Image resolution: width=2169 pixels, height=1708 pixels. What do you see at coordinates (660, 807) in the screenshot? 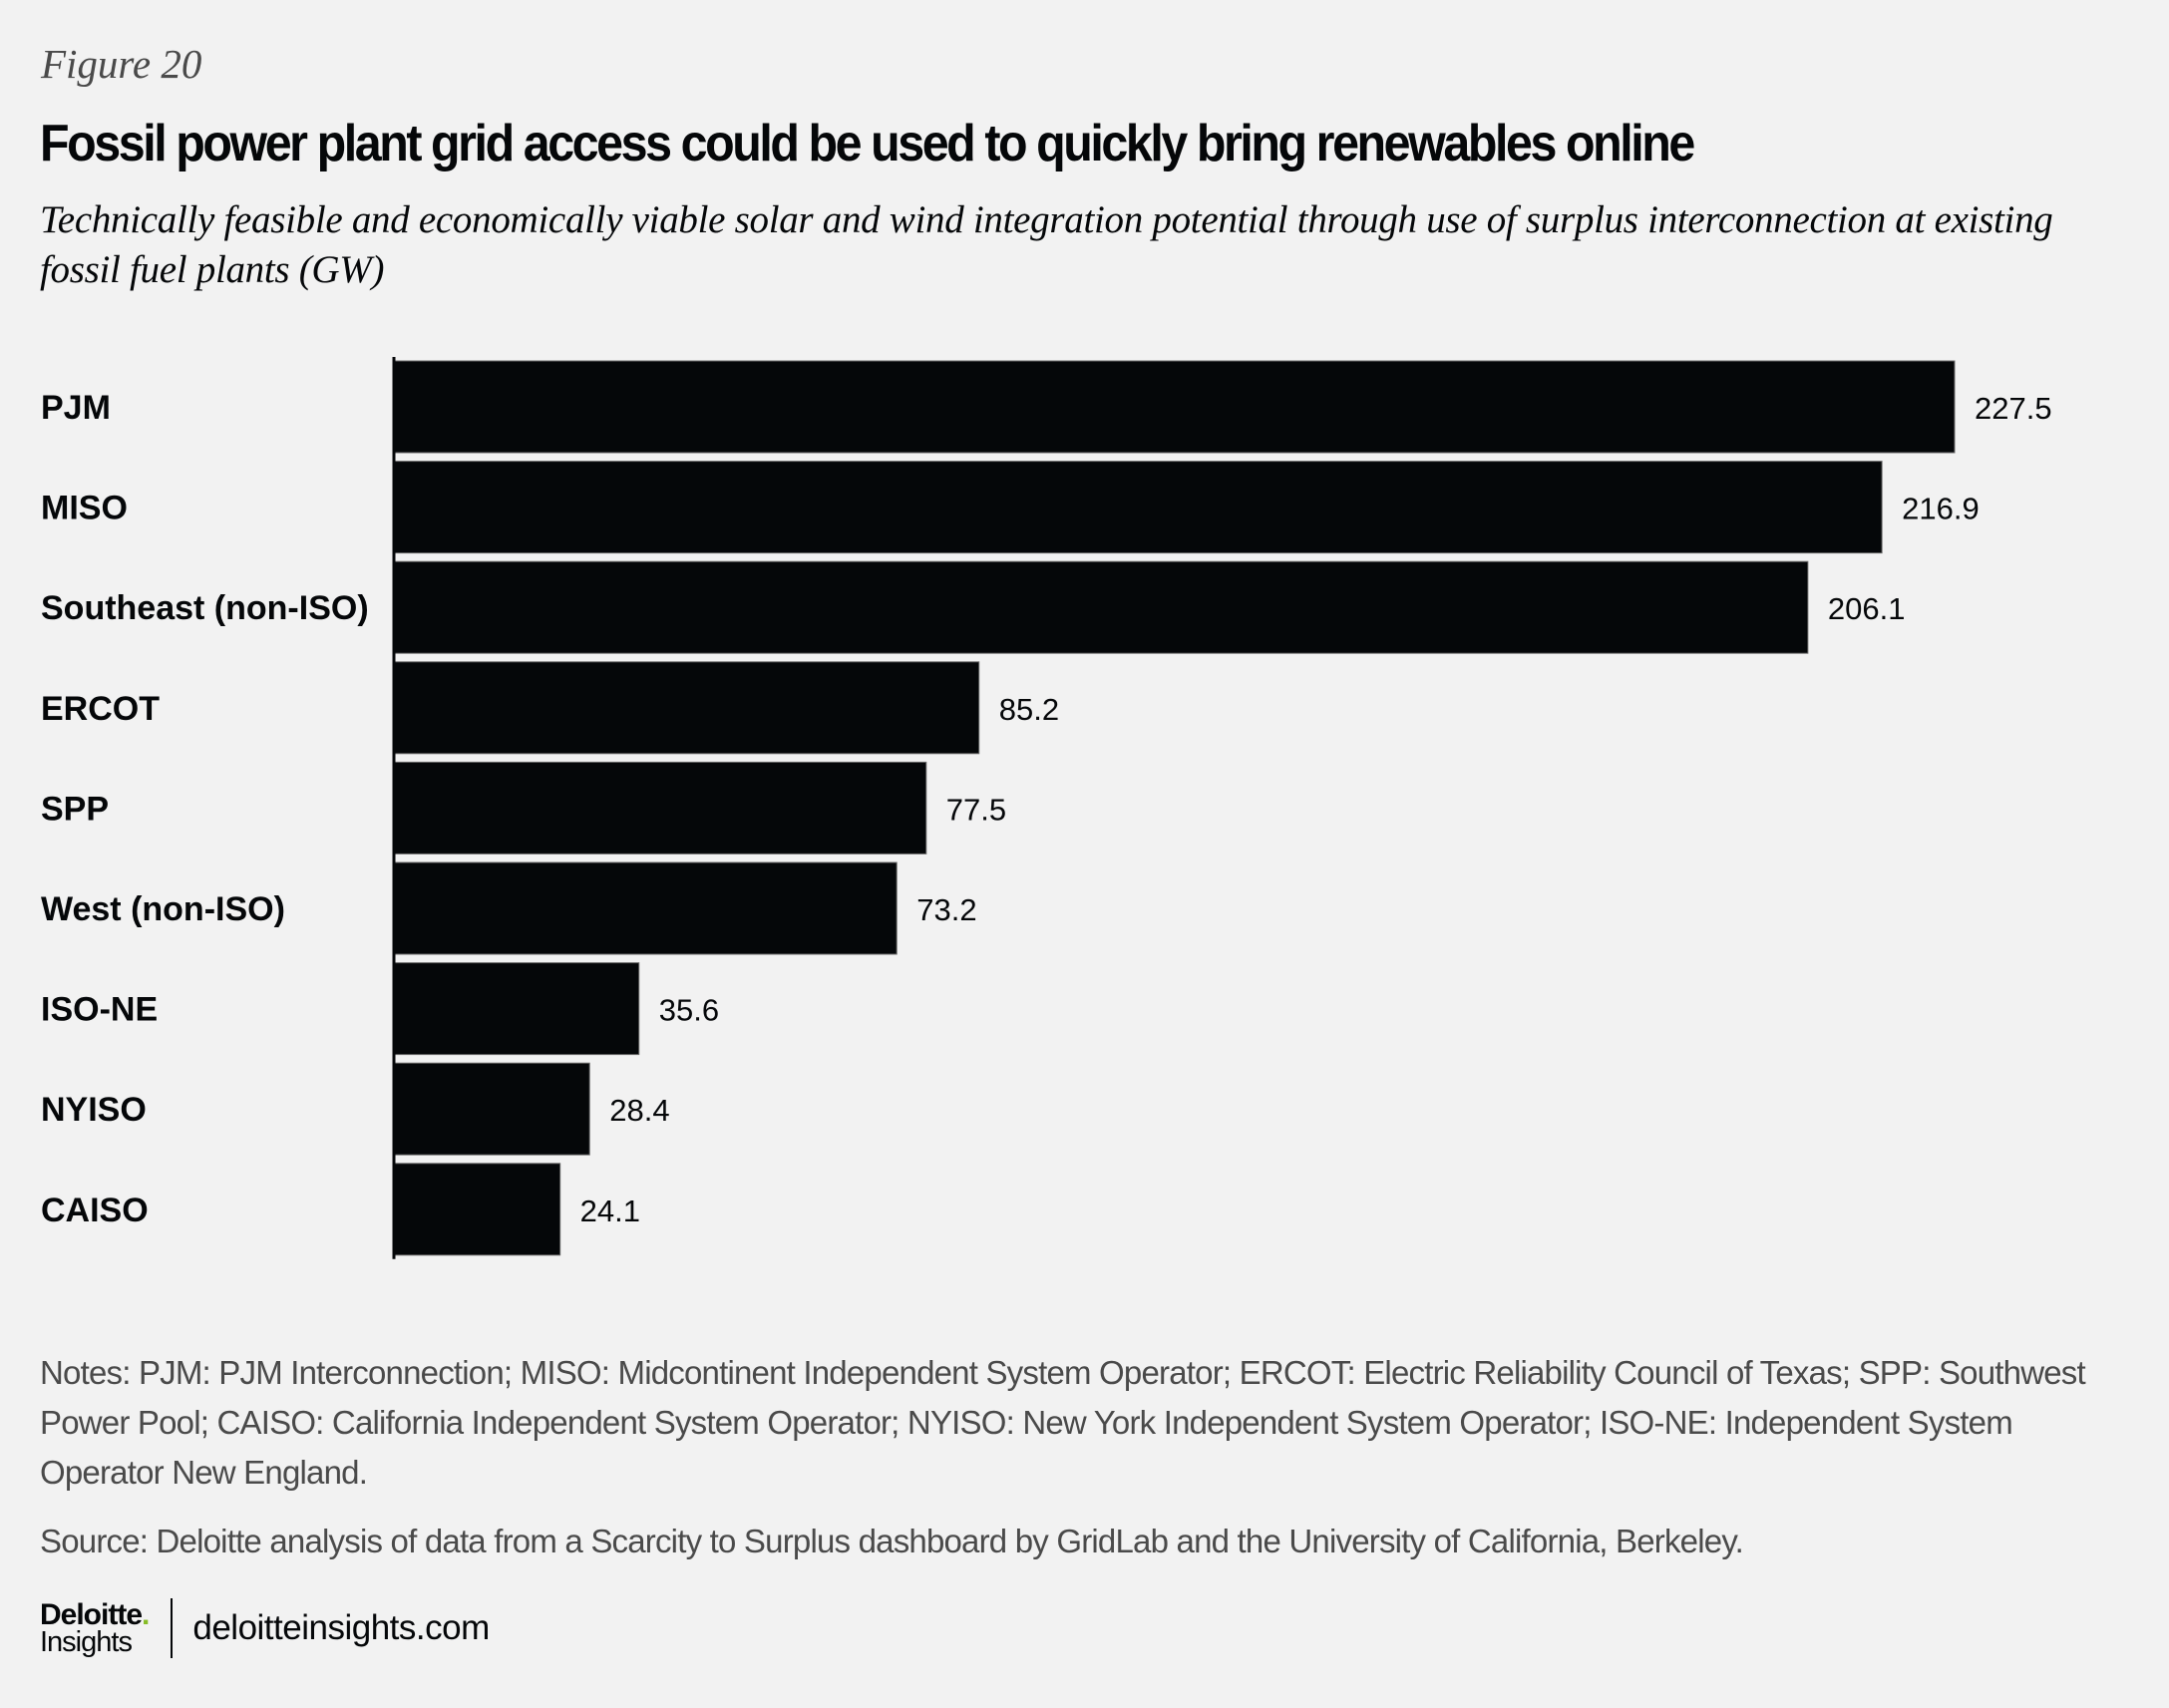
I see `bar-spp` at bounding box center [660, 807].